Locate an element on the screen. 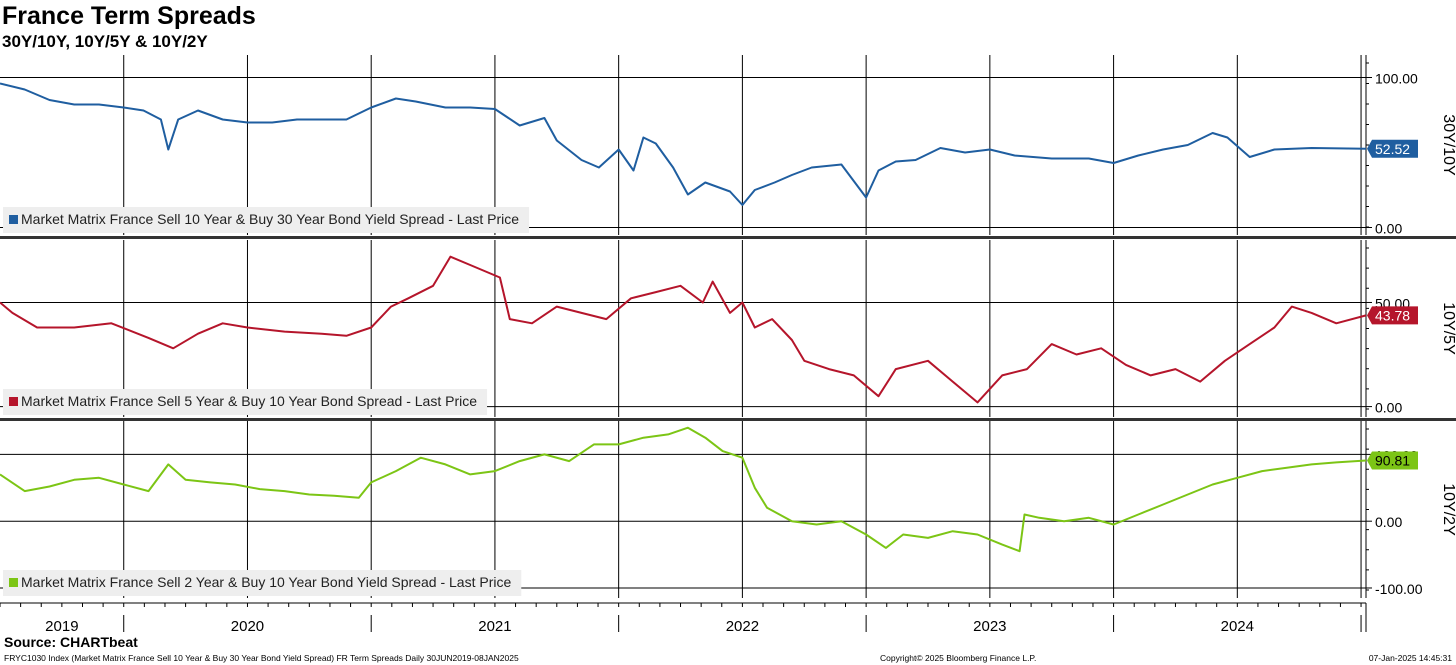 This screenshot has height=665, width=1456. axis-label-p1: 30Y/10Y is located at coordinates (1448, 145).